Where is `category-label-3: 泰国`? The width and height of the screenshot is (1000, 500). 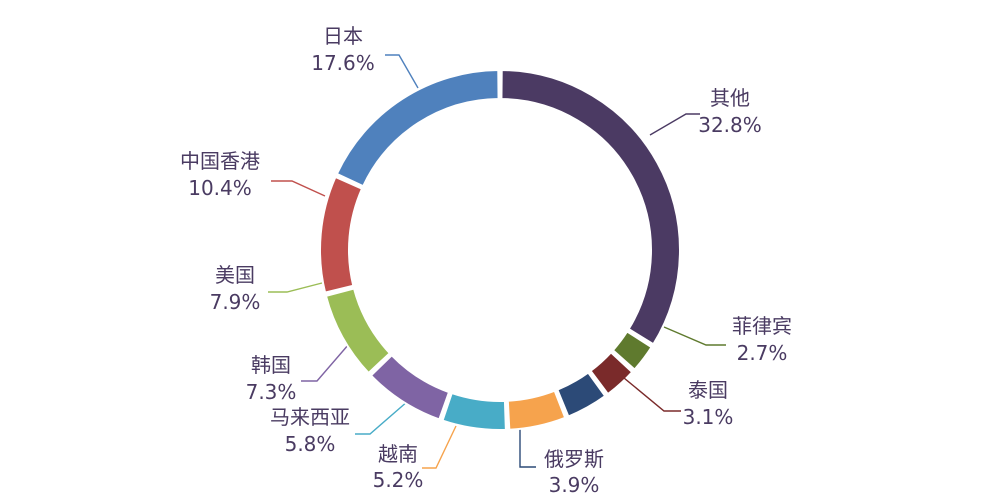 category-label-3: 泰国 is located at coordinates (708, 390).